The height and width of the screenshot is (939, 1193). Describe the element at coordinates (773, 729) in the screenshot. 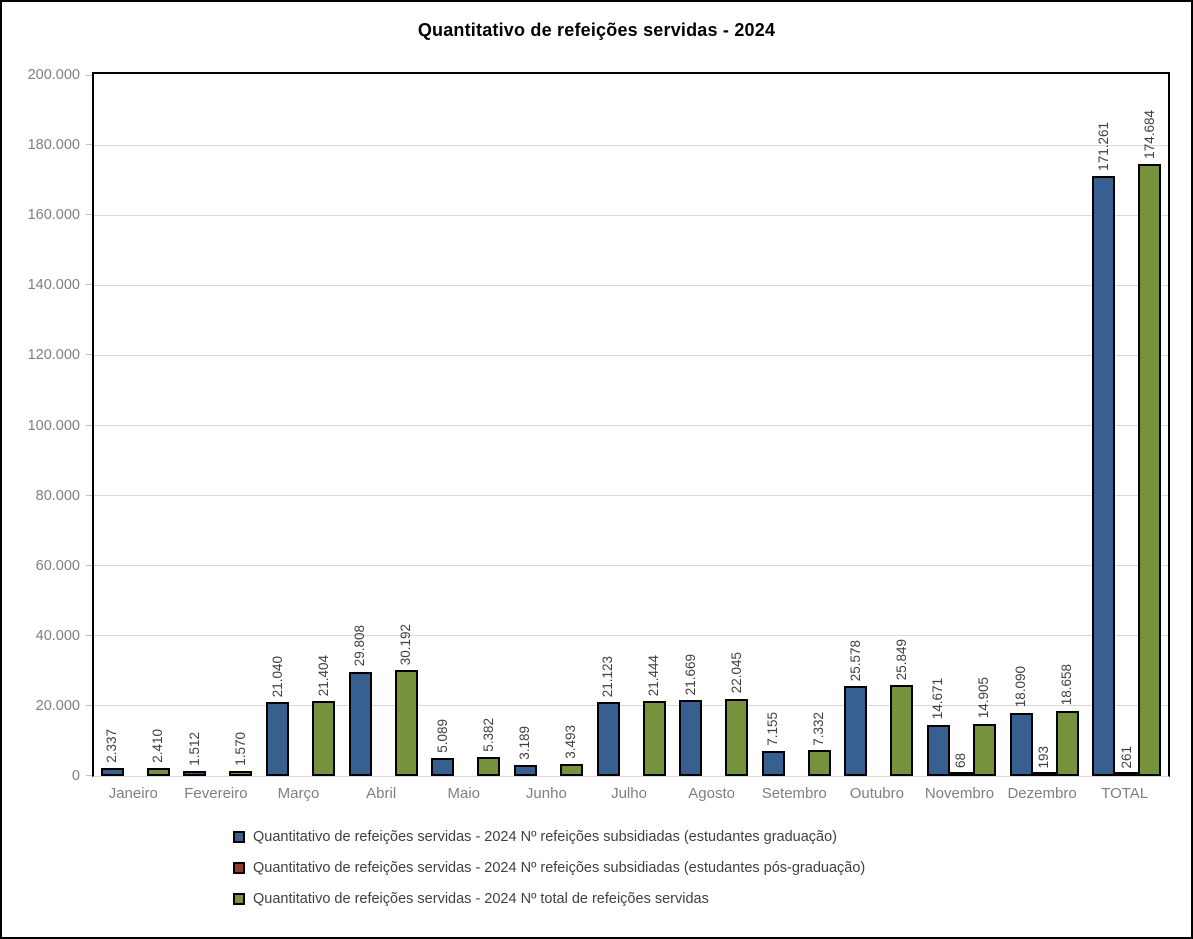

I see `bar-data-label: 7.155` at that location.